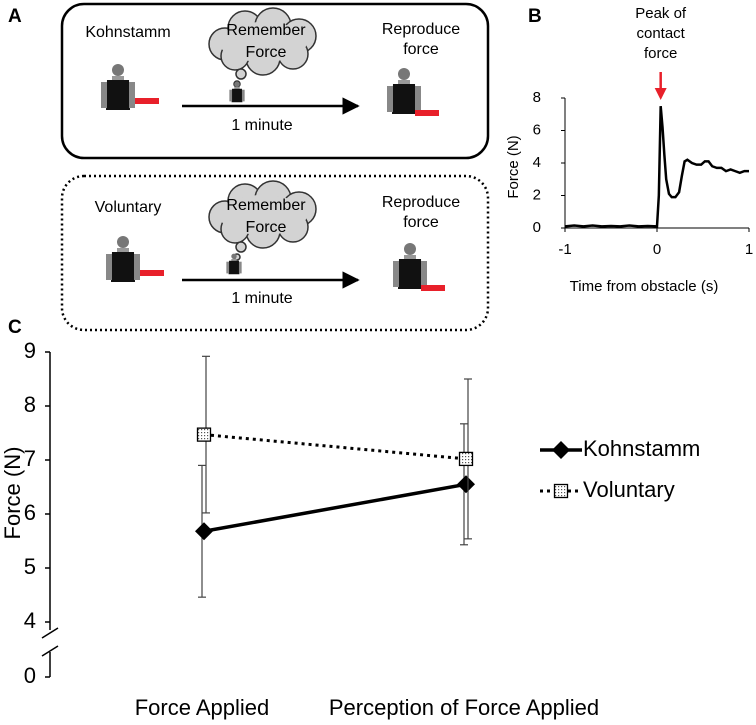  I want to click on y-tick-label: 9, so click(30, 350).